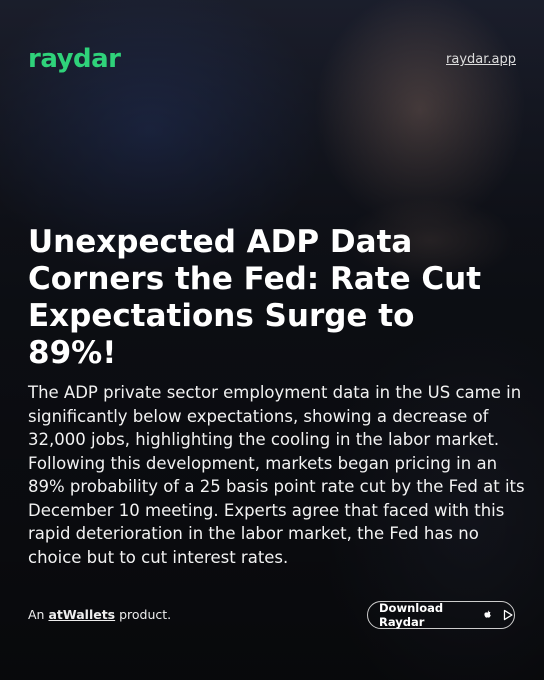 The height and width of the screenshot is (680, 544). I want to click on brand-link: atWallets, so click(82, 614).